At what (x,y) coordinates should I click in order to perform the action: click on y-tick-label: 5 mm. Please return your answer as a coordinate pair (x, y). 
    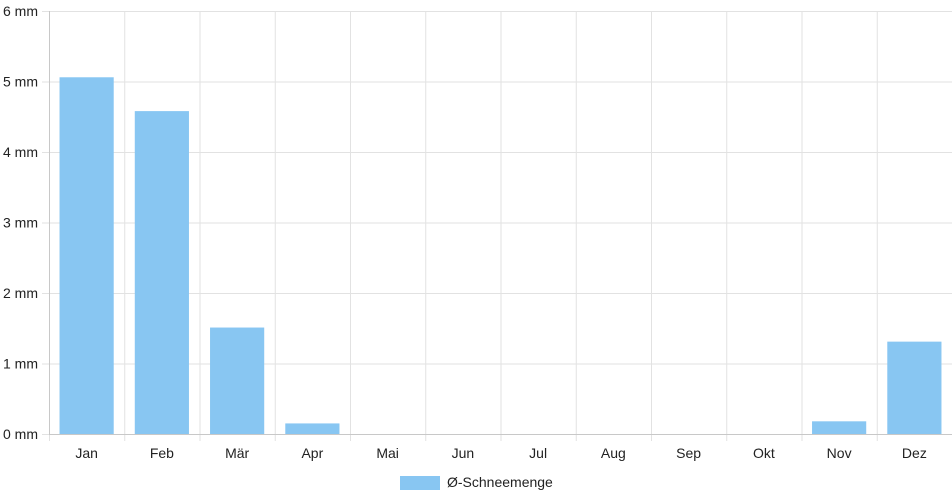
    Looking at the image, I should click on (20, 82).